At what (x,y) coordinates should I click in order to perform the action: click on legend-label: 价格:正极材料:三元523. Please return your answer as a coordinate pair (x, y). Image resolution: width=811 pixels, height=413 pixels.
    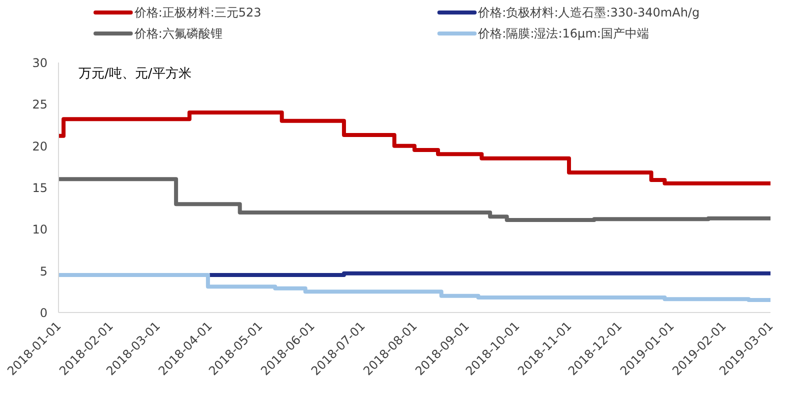
    Looking at the image, I should click on (197, 13).